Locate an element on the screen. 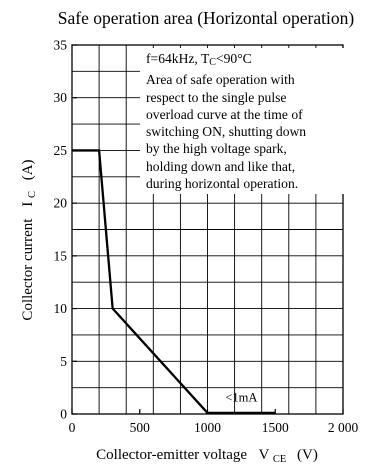 This screenshot has width=386, height=473. y-tick-label: 20 is located at coordinates (61, 203).